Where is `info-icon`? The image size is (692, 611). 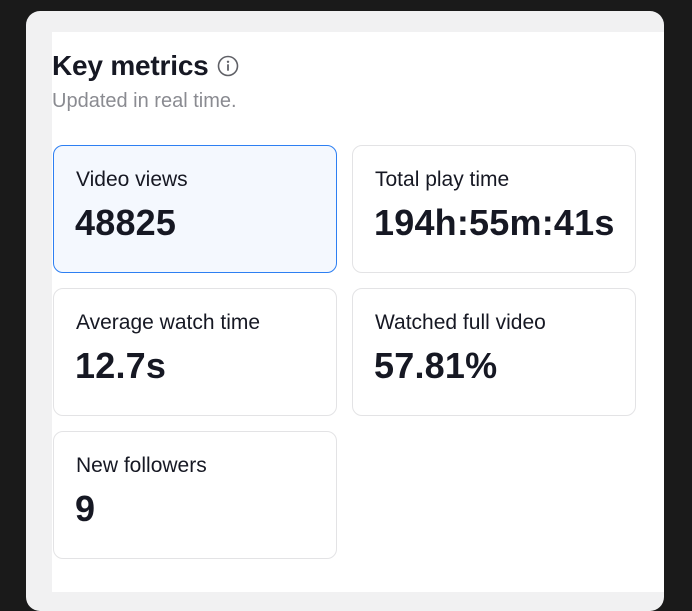
info-icon is located at coordinates (228, 66).